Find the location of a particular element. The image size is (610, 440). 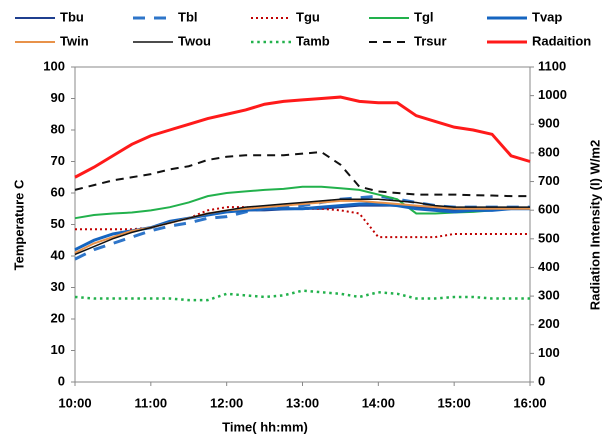

y-tick-label: 90 is located at coordinates (58, 97).